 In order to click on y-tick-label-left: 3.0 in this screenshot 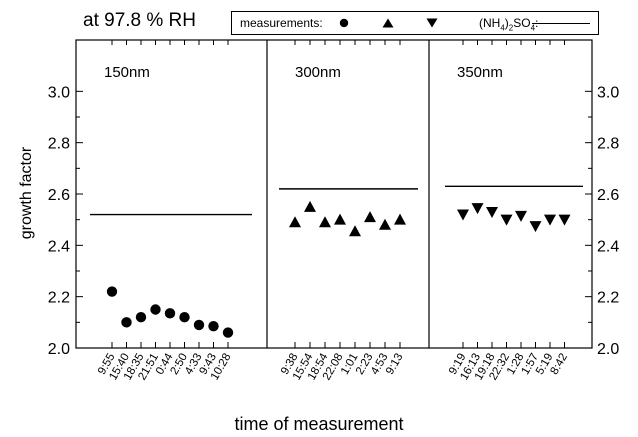, I will do `click(59, 92)`.